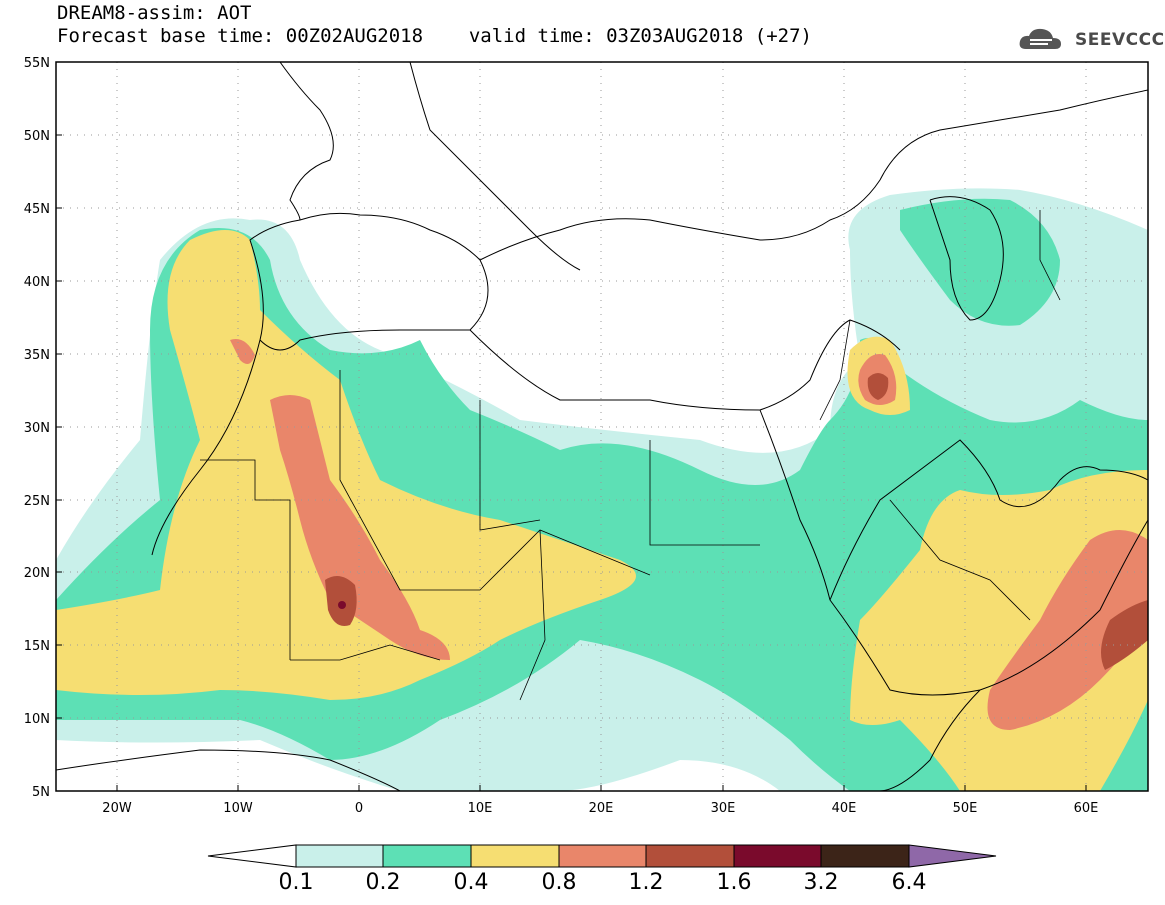  What do you see at coordinates (640, 36) in the screenshot?
I see `valid-time-label: valid time: 03Z03AUG2018 (+27)` at bounding box center [640, 36].